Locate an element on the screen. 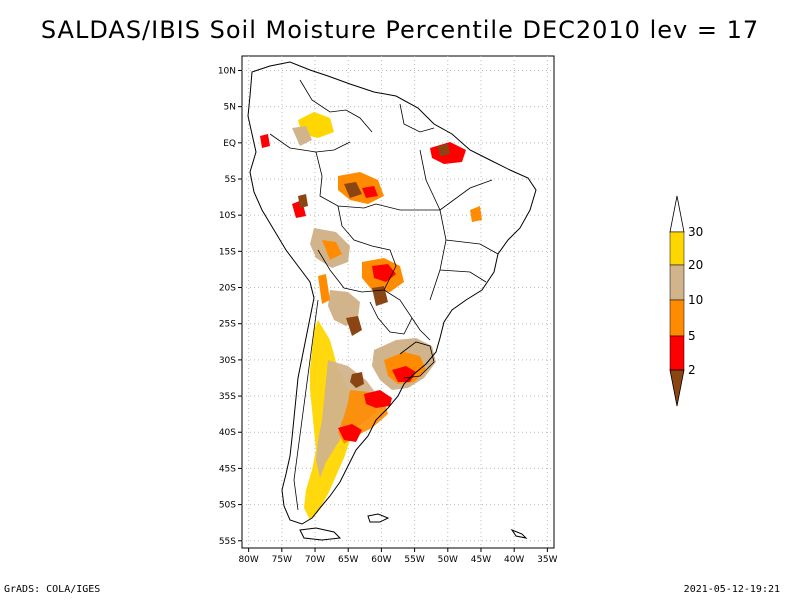 This screenshot has height=600, width=800. legend: 2 5 10 20 30 is located at coordinates (686, 301).